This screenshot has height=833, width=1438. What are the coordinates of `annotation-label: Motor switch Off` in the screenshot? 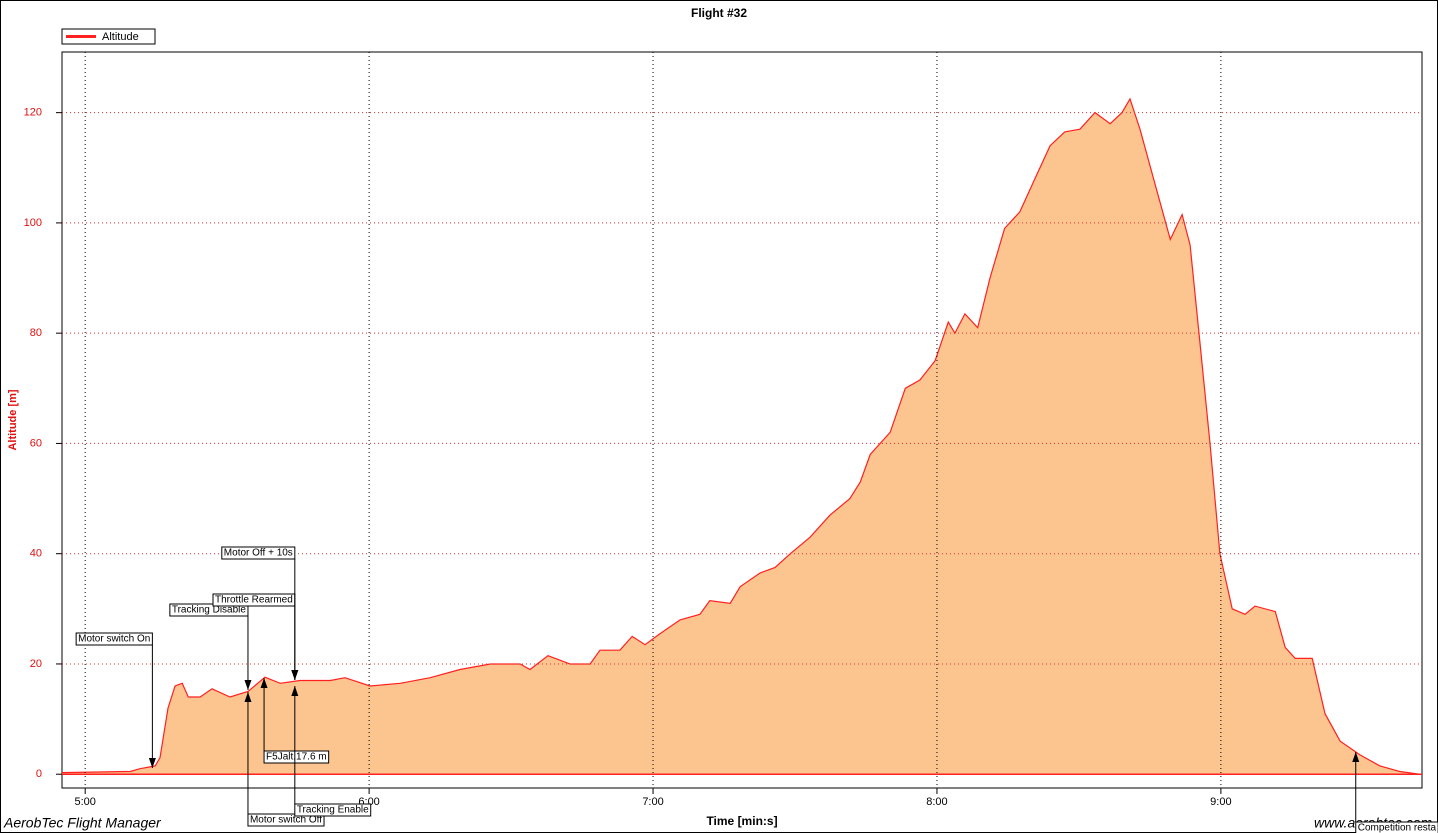 It's located at (286, 820).